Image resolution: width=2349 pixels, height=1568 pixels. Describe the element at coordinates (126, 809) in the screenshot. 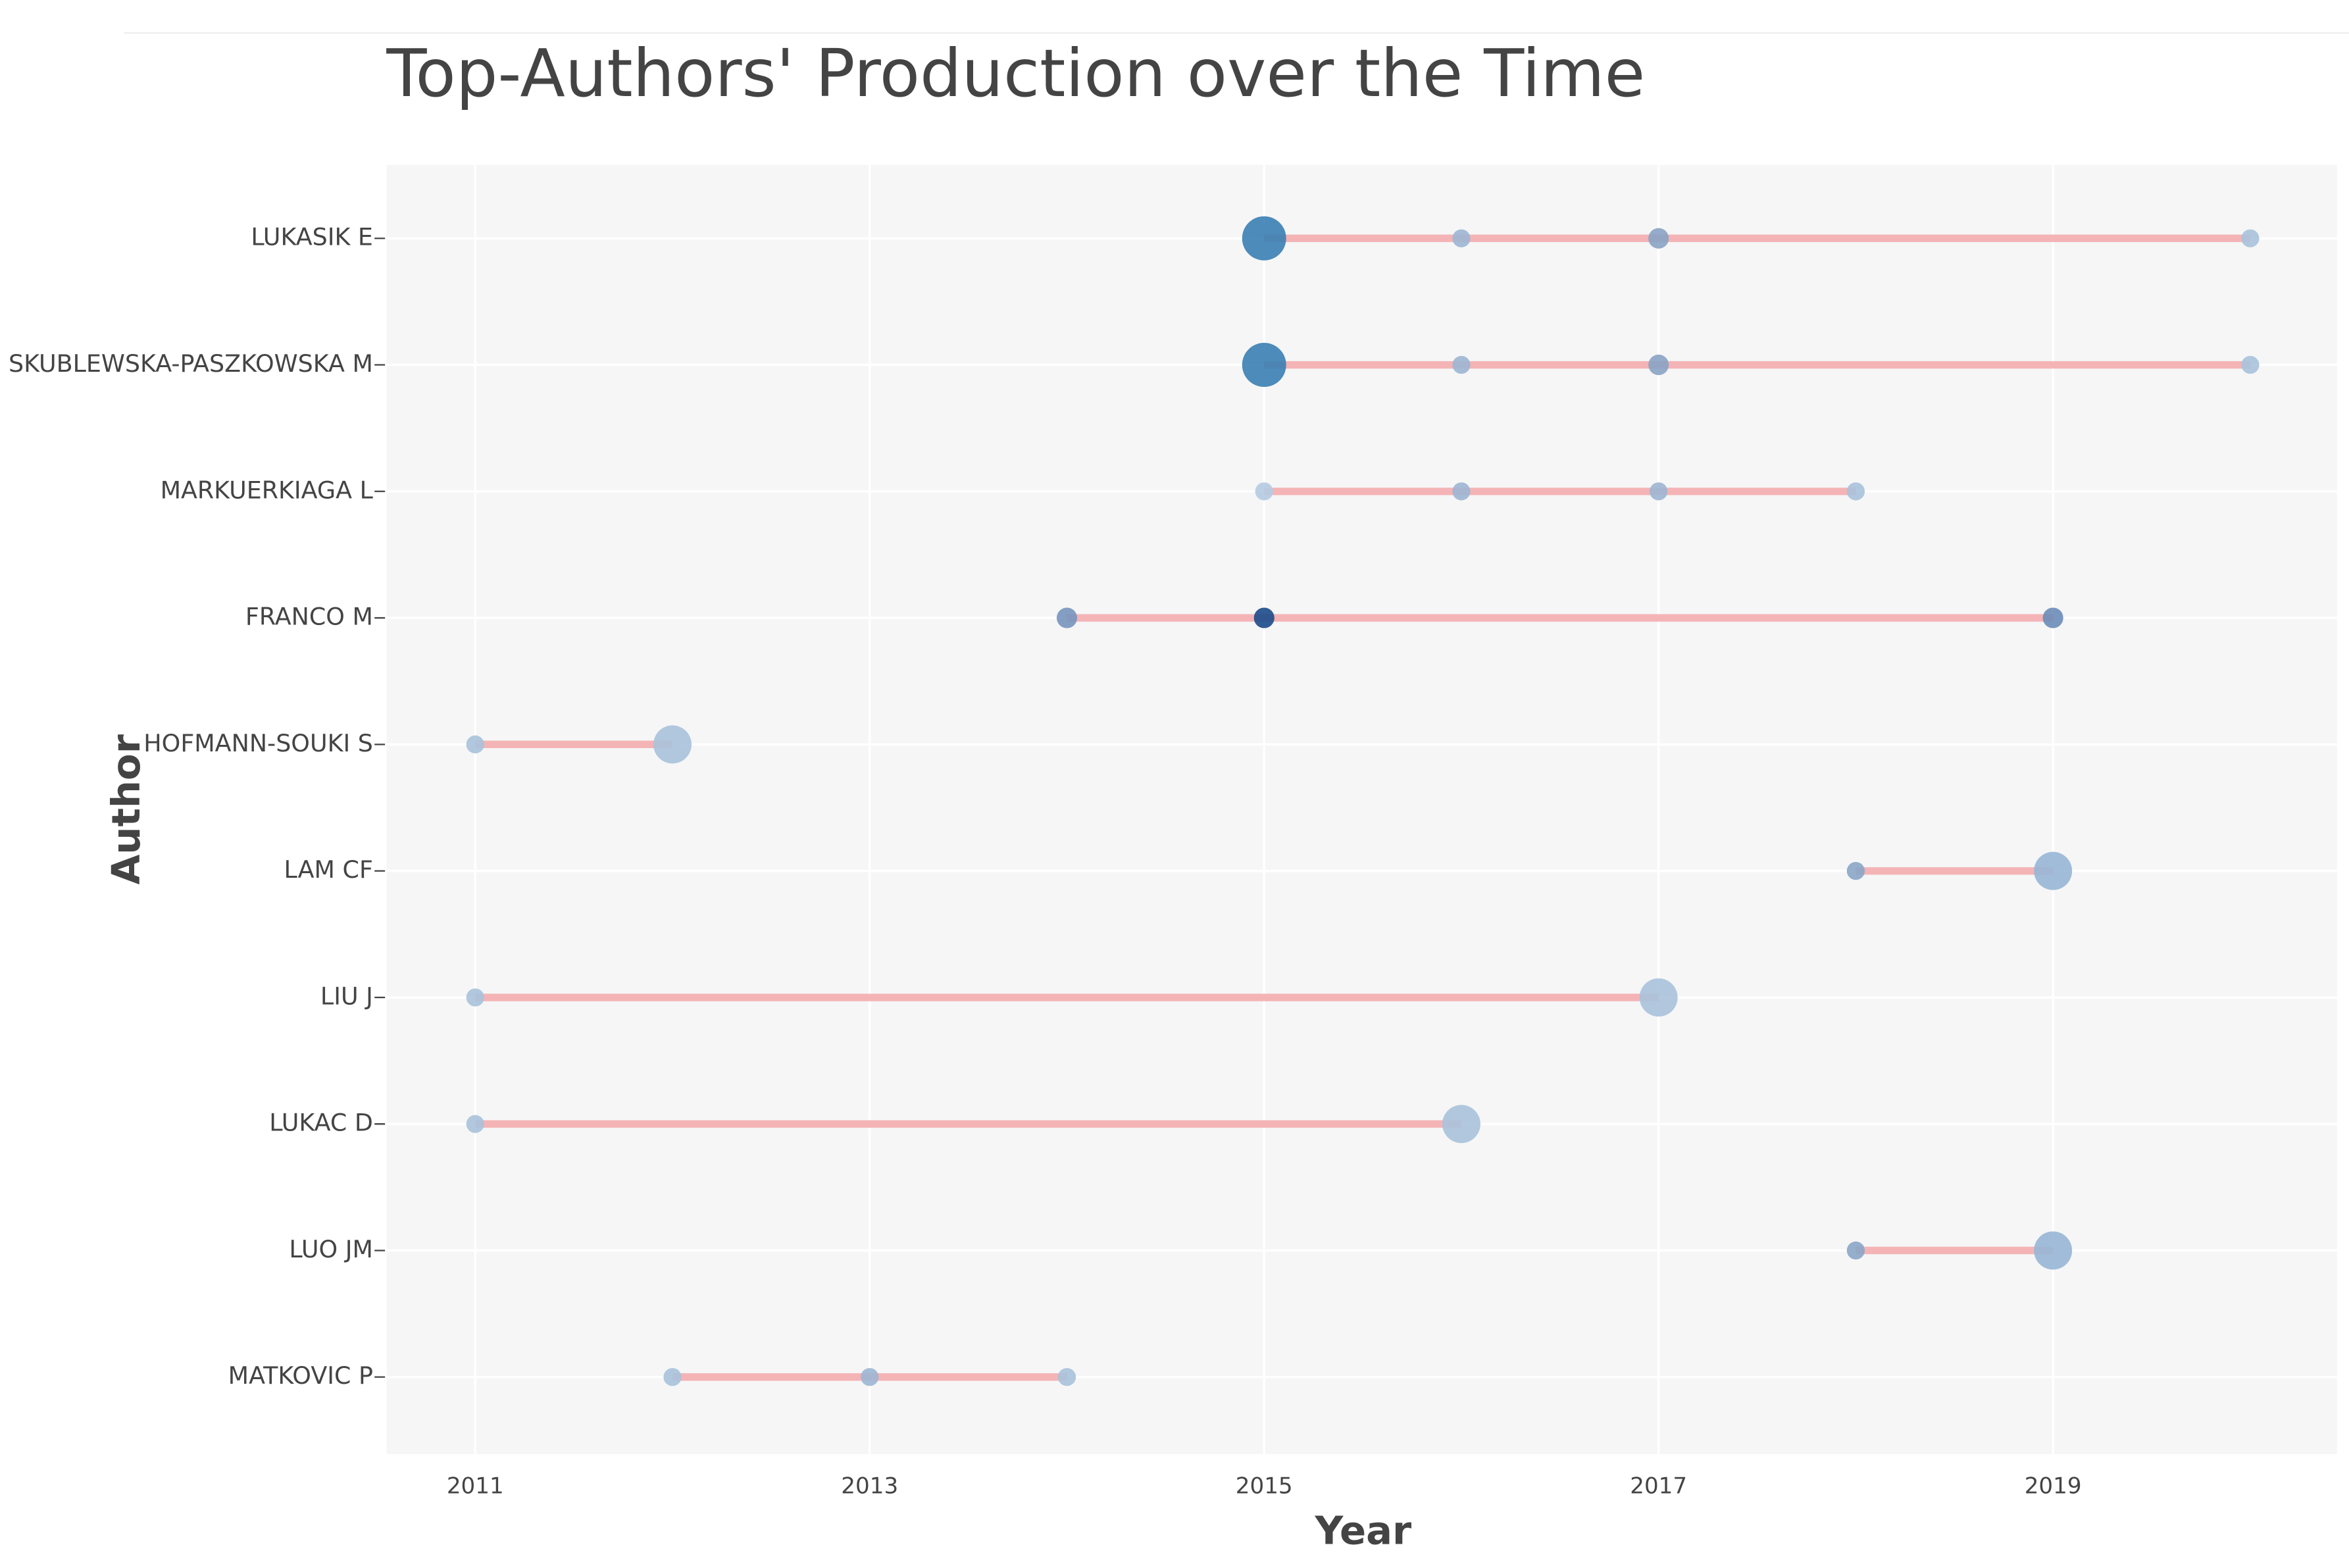

I see `y-axis-title: Author` at that location.